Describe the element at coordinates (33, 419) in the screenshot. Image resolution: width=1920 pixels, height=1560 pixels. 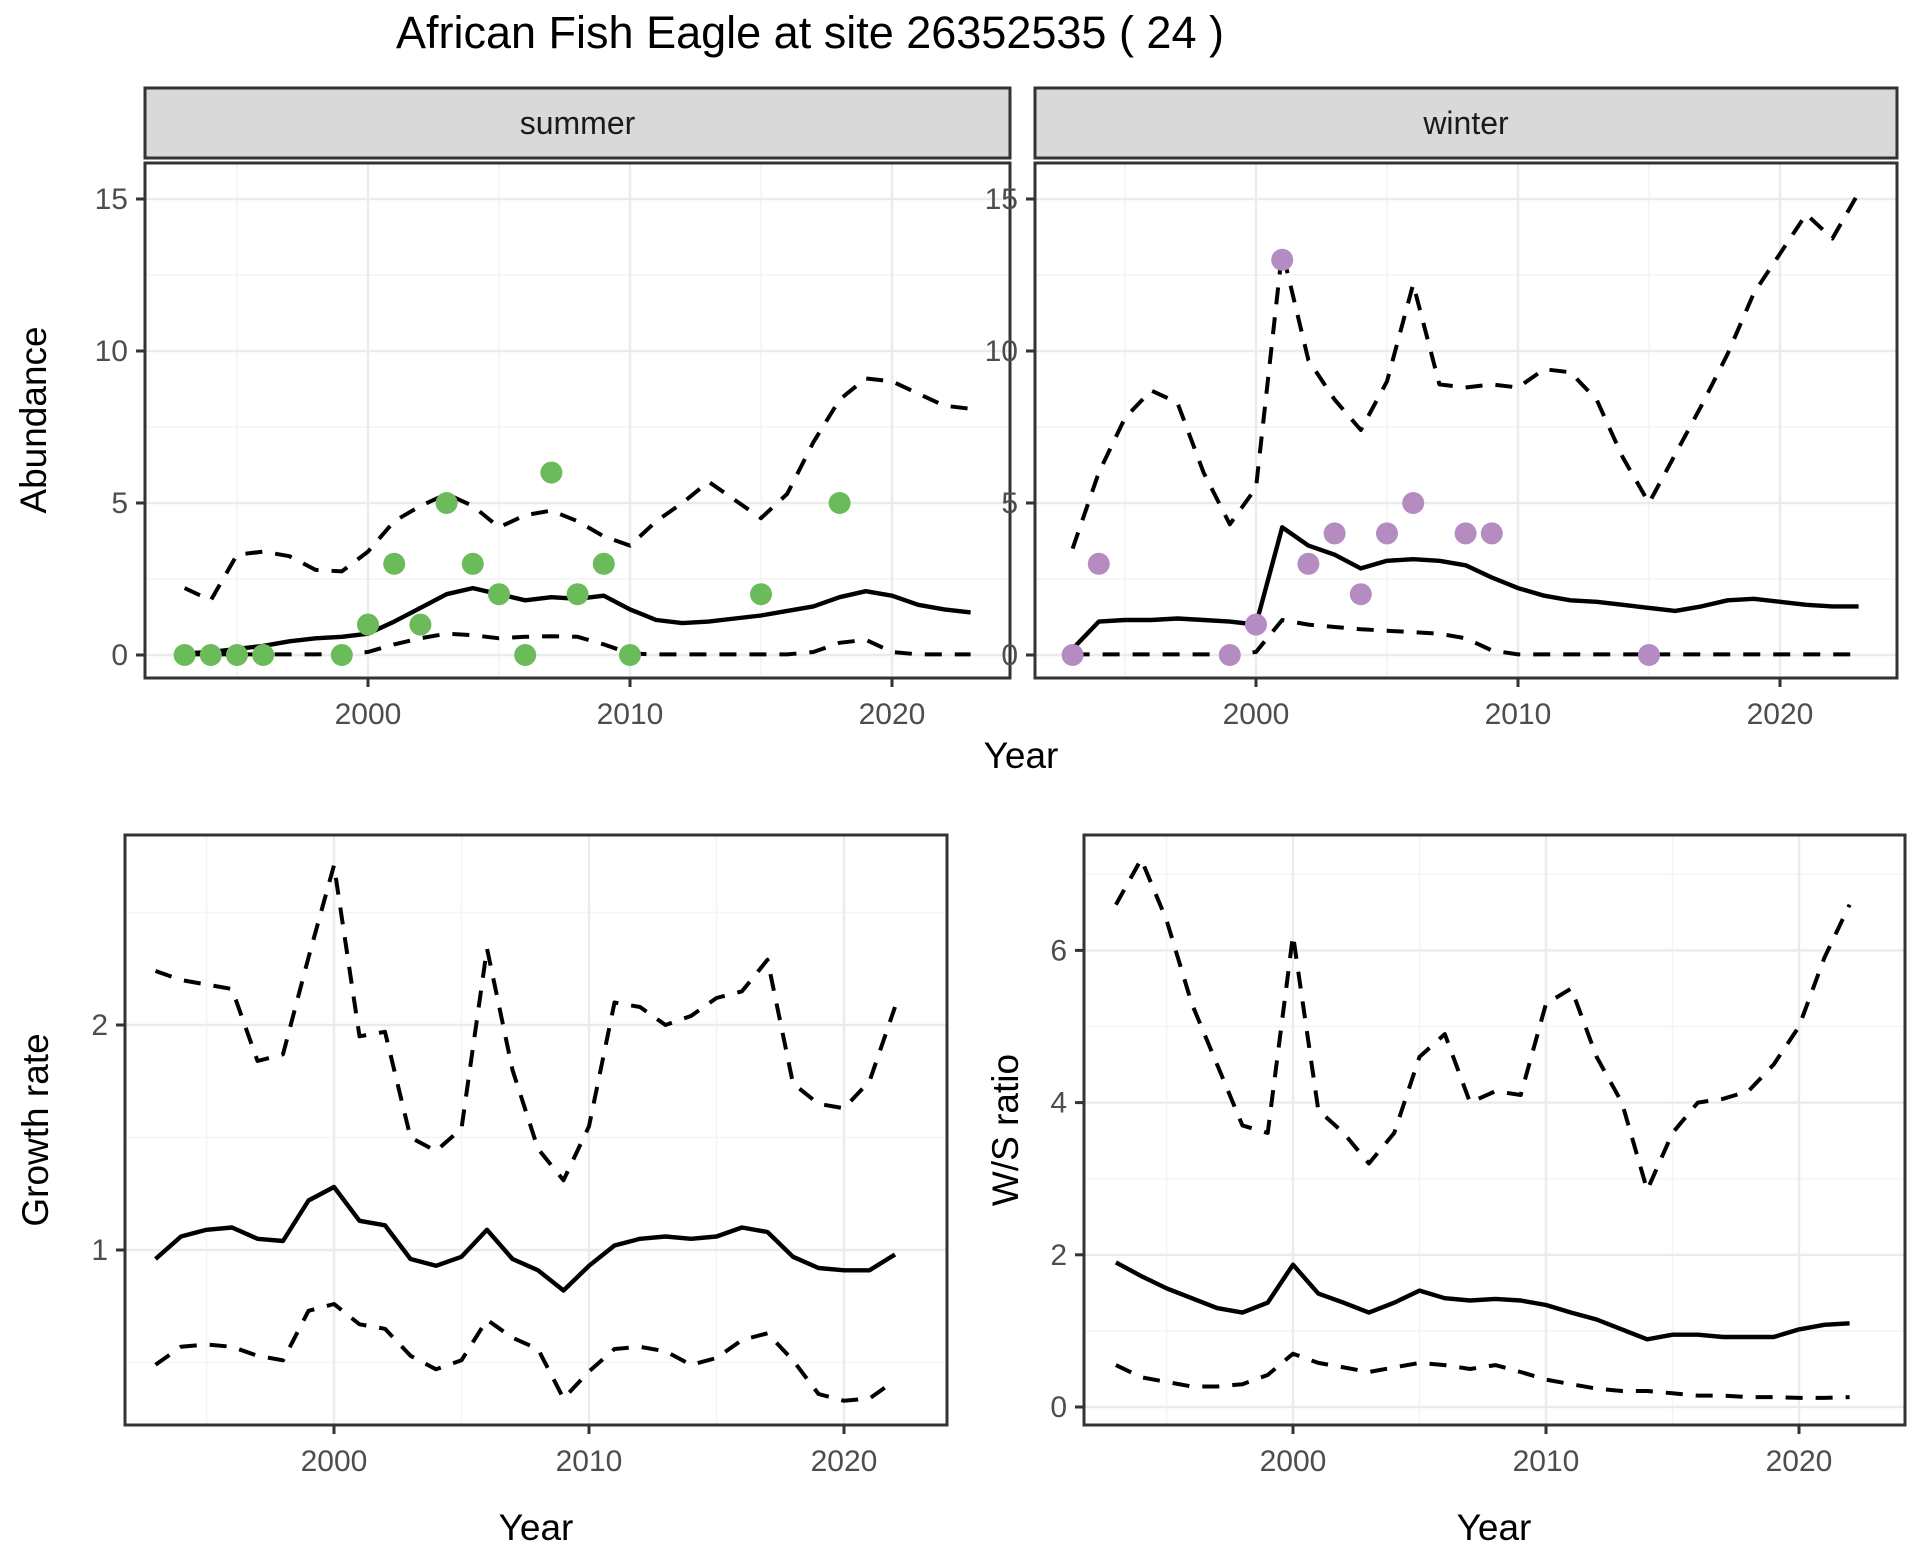
I see `y-axis-title-abundance: Abundance` at that location.